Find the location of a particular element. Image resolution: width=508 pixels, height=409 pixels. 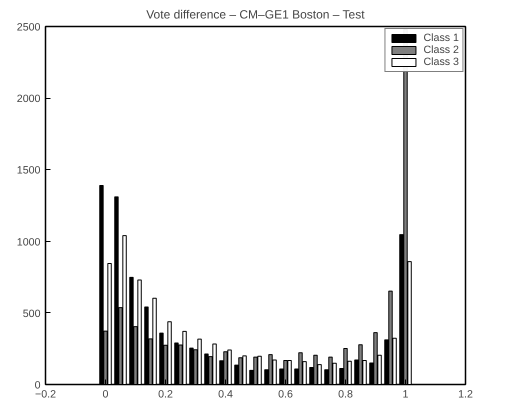

x-tick-label: 0.8 is located at coordinates (345, 394).